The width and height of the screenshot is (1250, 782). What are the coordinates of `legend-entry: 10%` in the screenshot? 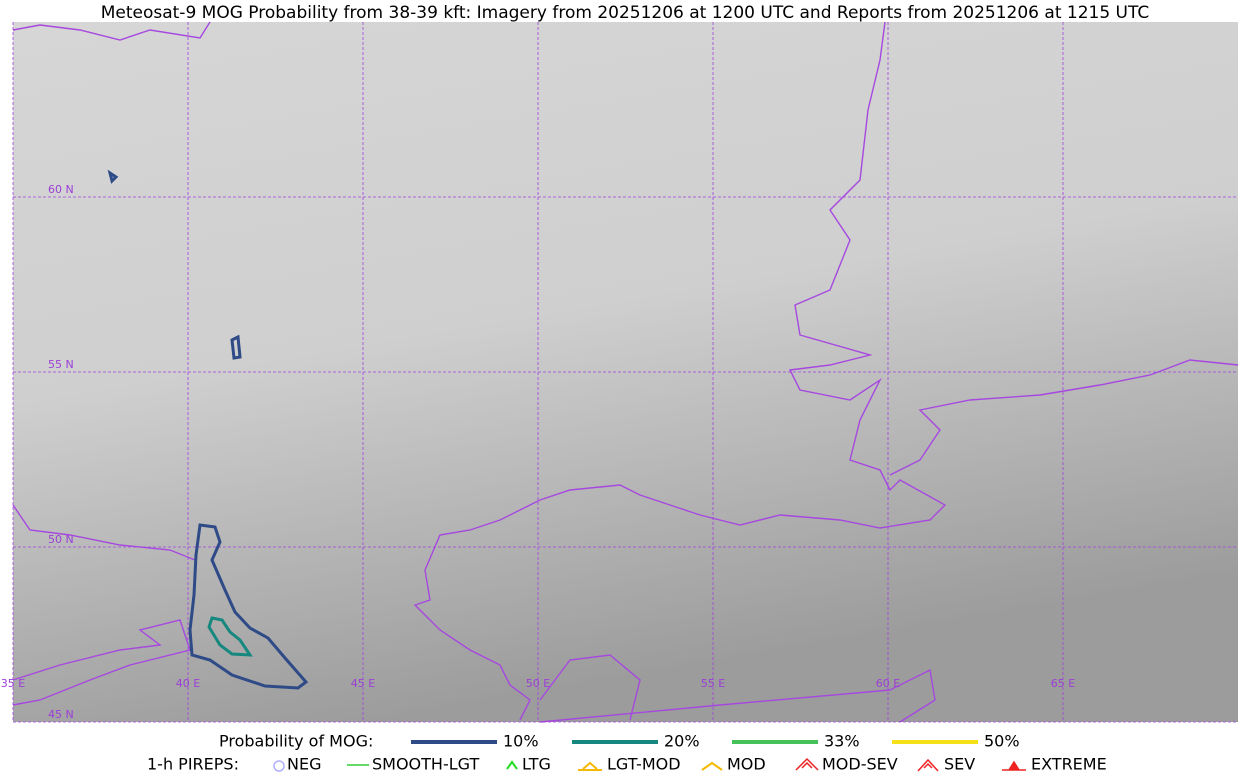 It's located at (521, 741).